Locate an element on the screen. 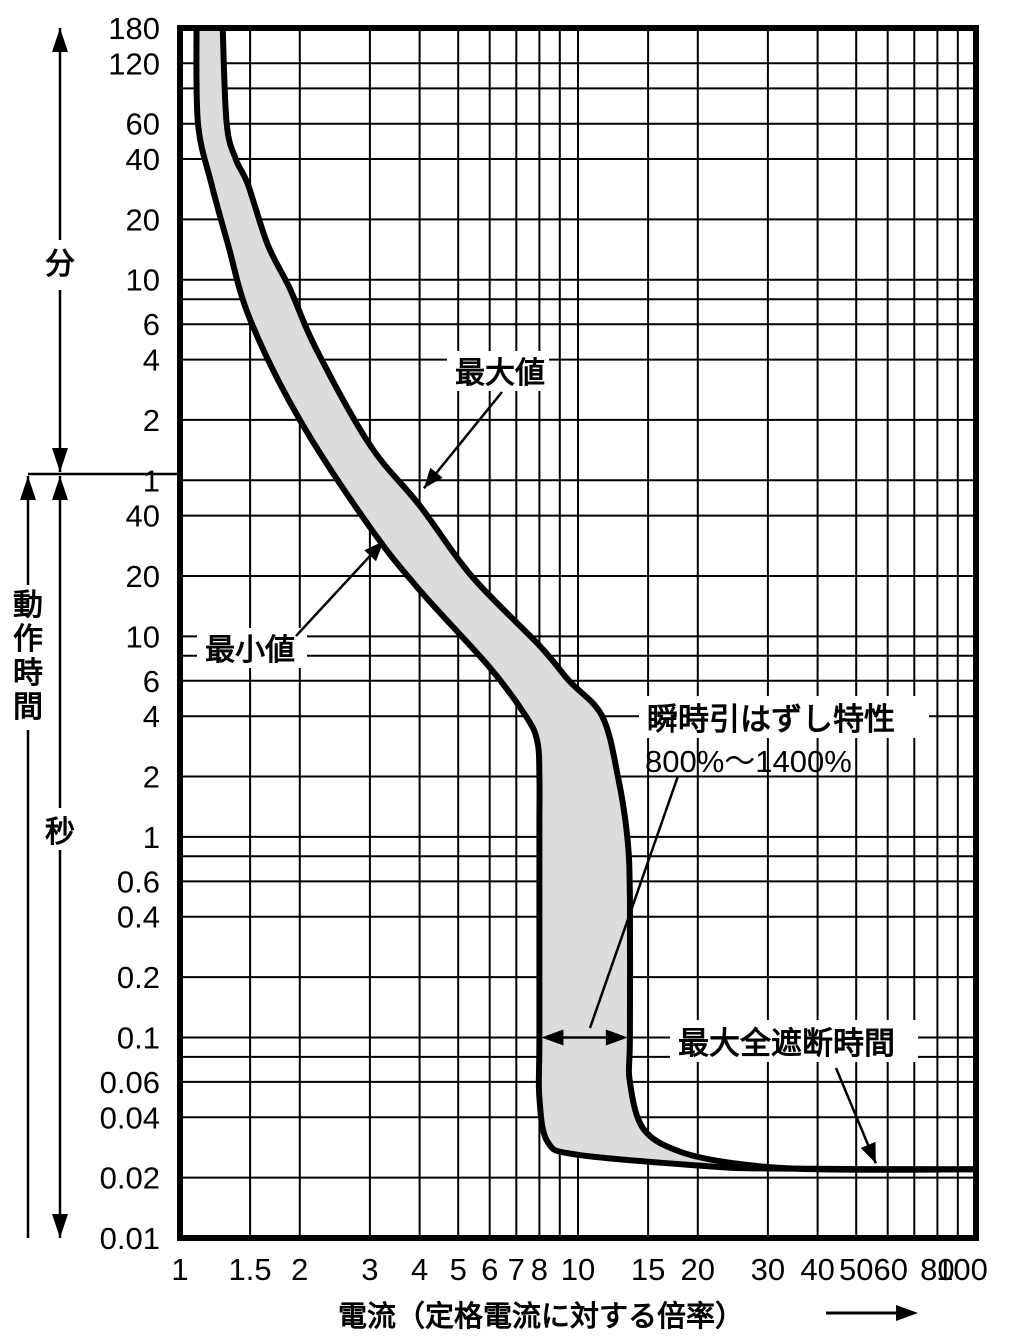 The image size is (1024, 1340). x-tick-label: 15 is located at coordinates (648, 1269).